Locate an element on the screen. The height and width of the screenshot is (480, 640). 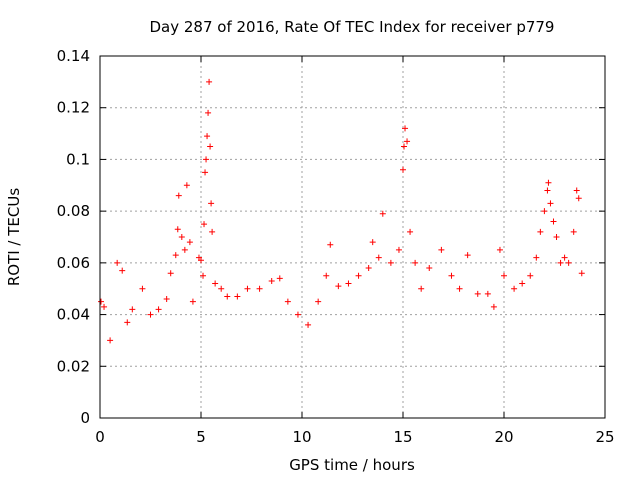
y-tick-label: 0.14 is located at coordinates (73, 56).